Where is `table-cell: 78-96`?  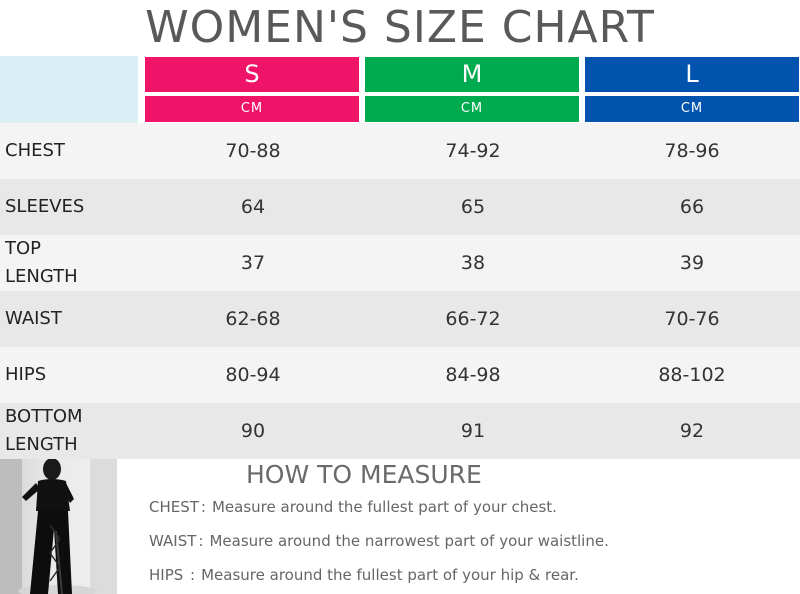
table-cell: 78-96 is located at coordinates (692, 151).